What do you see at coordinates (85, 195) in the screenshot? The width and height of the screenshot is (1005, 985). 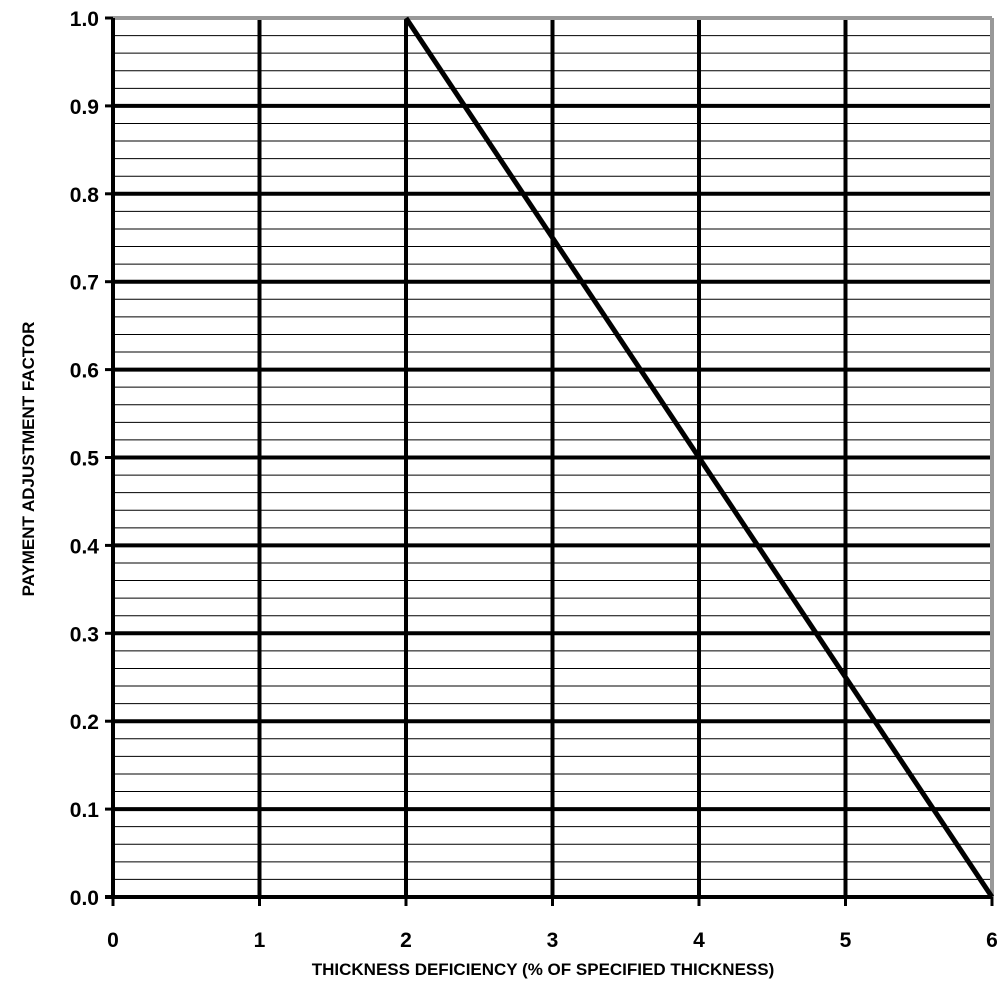 I see `y-tick-label: 0.8` at bounding box center [85, 195].